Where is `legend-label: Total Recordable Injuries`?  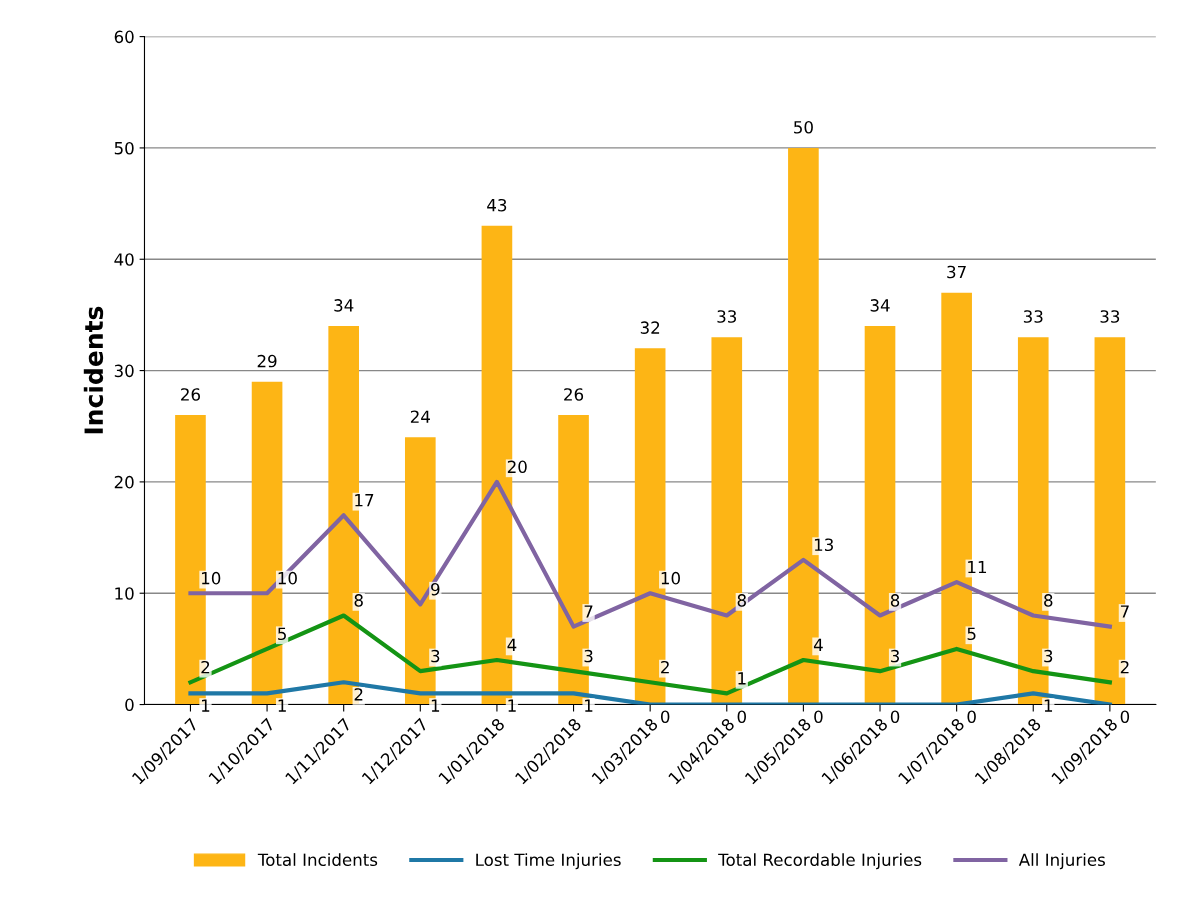 legend-label: Total Recordable Injuries is located at coordinates (820, 861).